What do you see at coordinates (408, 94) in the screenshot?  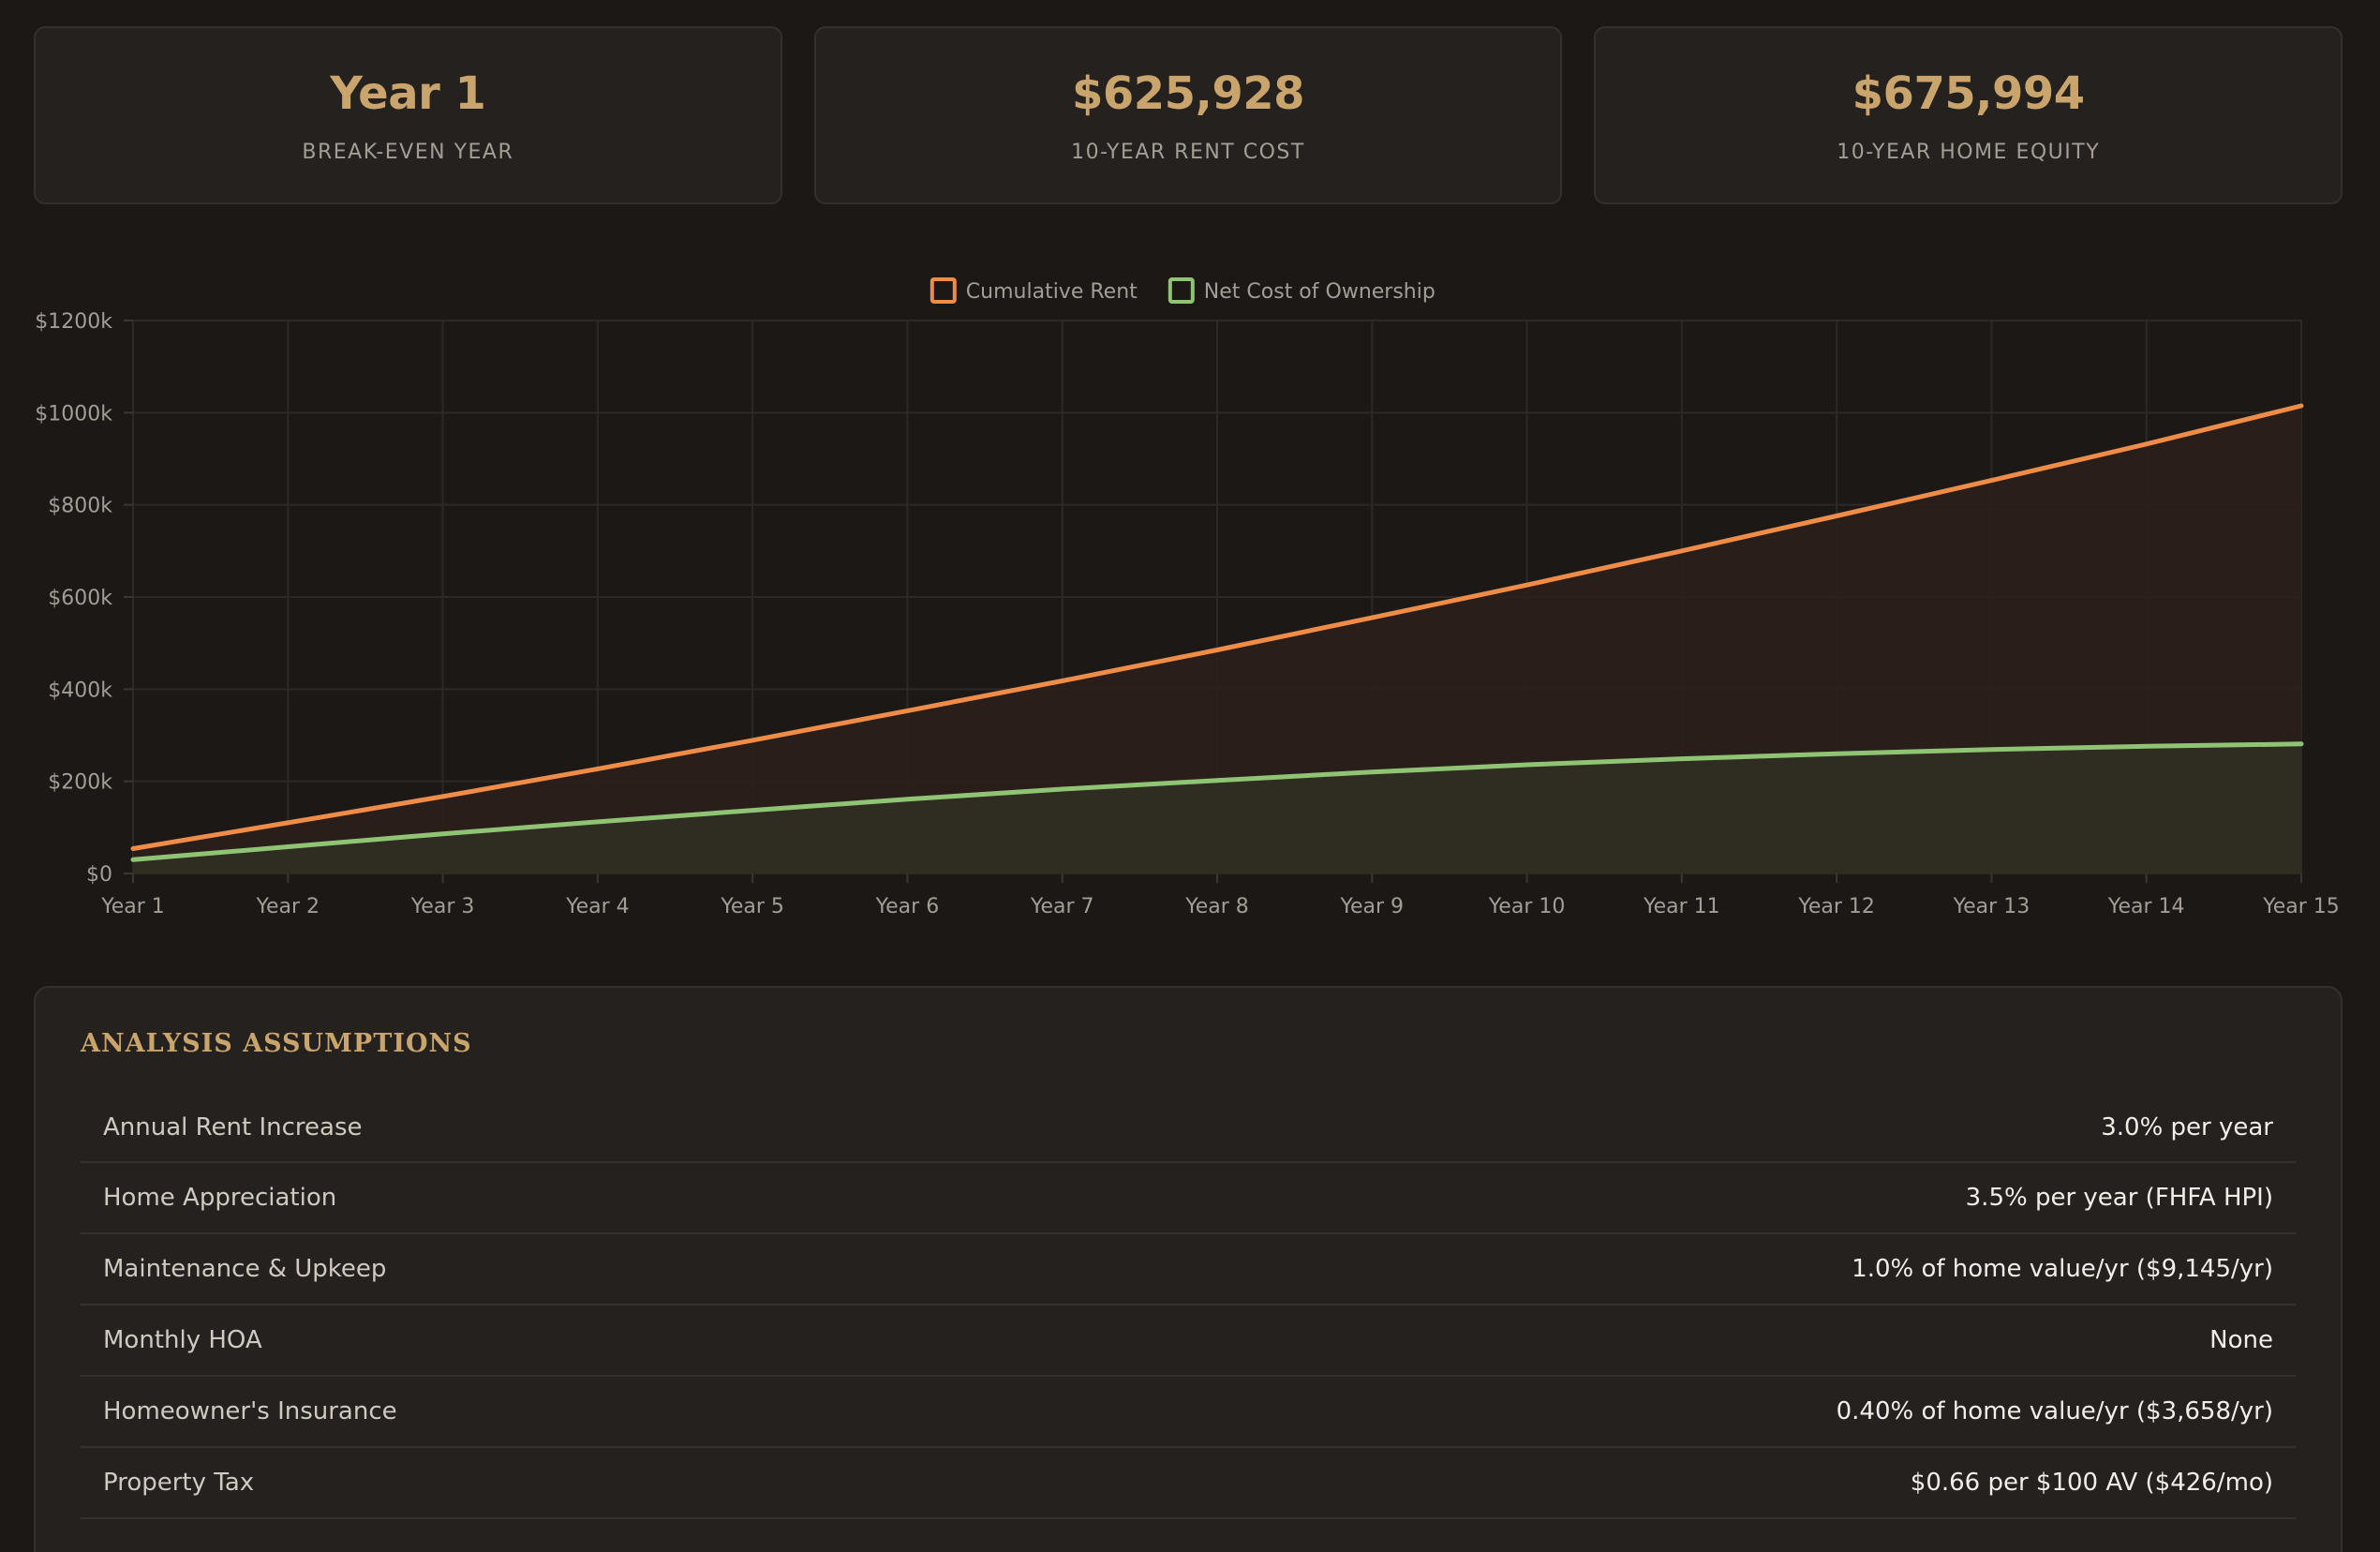 I see `break-even-value: Year 1` at bounding box center [408, 94].